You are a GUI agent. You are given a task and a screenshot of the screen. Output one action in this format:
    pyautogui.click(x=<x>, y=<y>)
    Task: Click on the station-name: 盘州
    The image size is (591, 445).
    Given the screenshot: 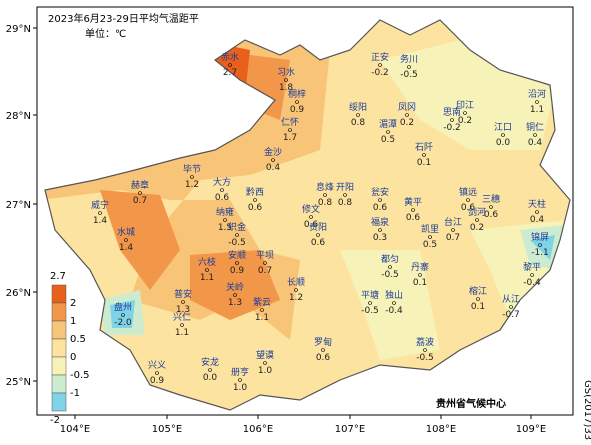 What is the action you would take?
    pyautogui.click(x=123, y=307)
    